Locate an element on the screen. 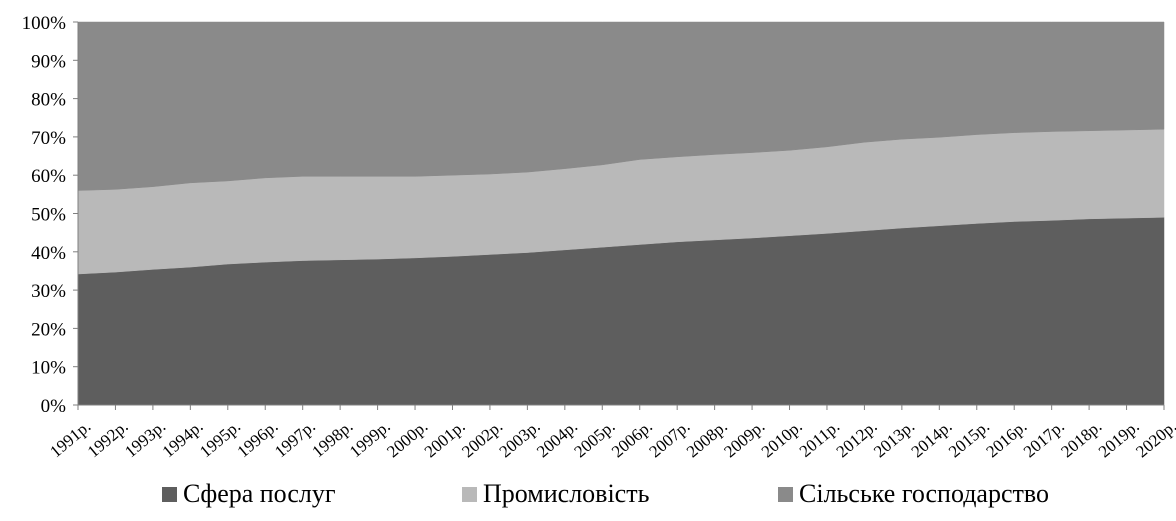 The height and width of the screenshot is (521, 1176). legend-item-agriculture: Сільське господарство is located at coordinates (913, 494).